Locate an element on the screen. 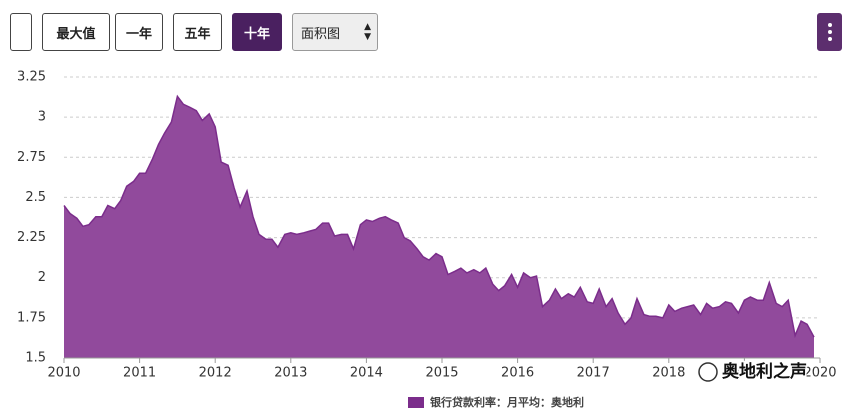 The width and height of the screenshot is (854, 410). empty-button is located at coordinates (21, 32).